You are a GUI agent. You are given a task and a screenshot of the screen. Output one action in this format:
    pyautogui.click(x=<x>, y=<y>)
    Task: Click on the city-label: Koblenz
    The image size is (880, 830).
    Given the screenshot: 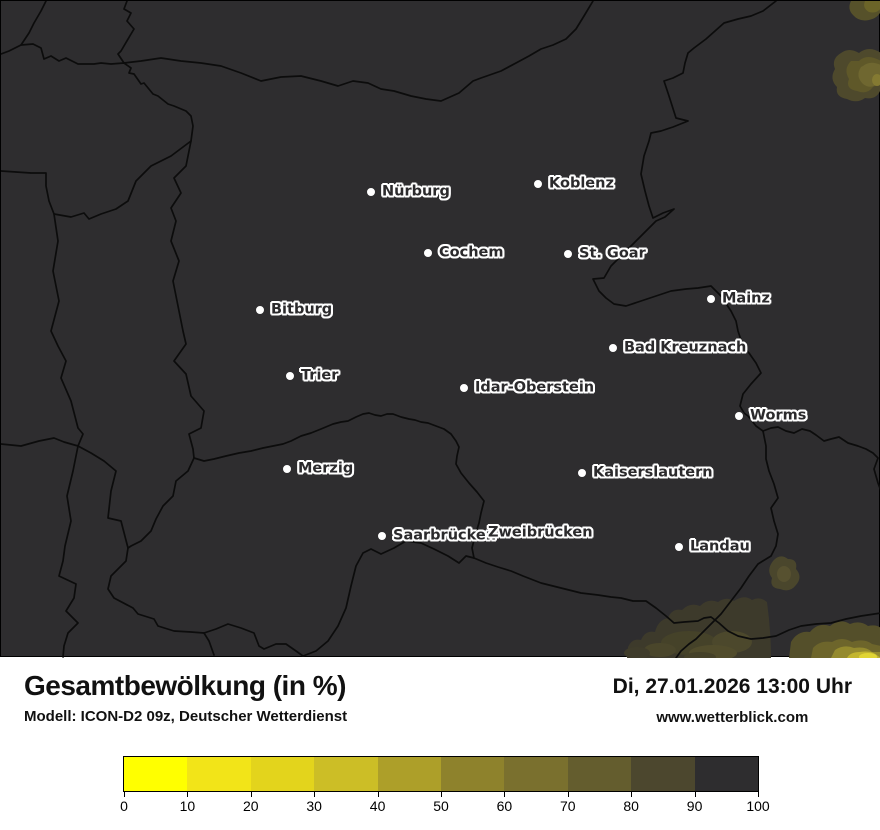 What is the action you would take?
    pyautogui.click(x=581, y=183)
    